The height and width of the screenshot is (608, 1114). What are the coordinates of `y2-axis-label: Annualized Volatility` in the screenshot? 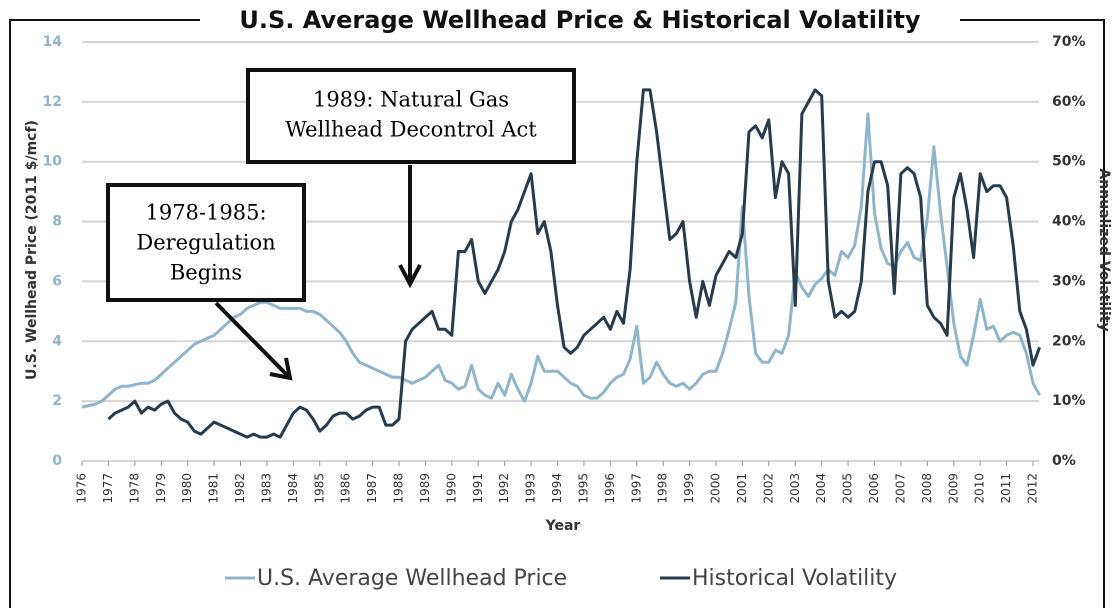 It's located at (1104, 249).